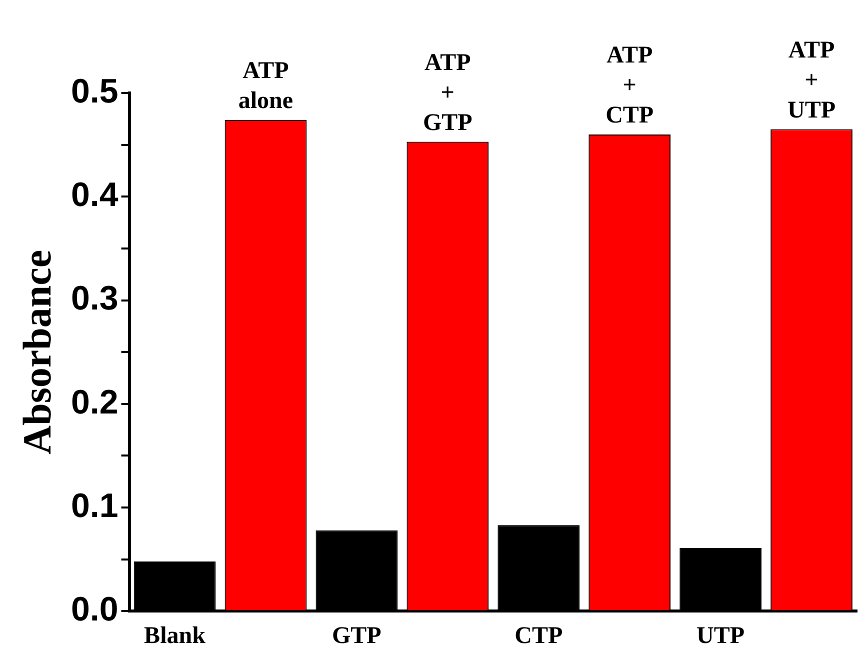  I want to click on x-tick-label: GTP, so click(357, 635).